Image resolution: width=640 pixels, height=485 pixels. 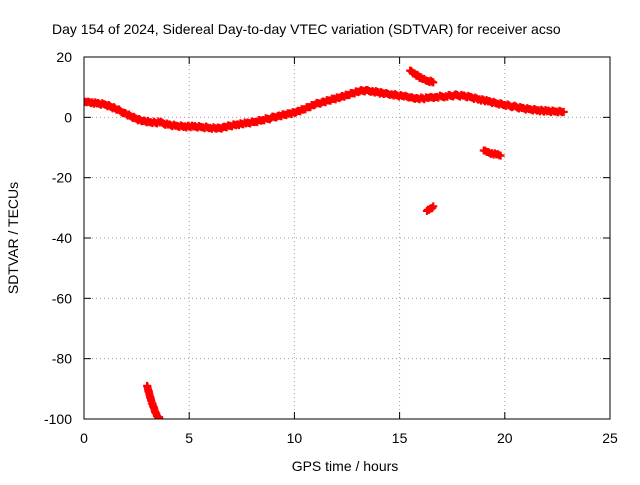 I want to click on x-tick-label: 15, so click(x=400, y=438).